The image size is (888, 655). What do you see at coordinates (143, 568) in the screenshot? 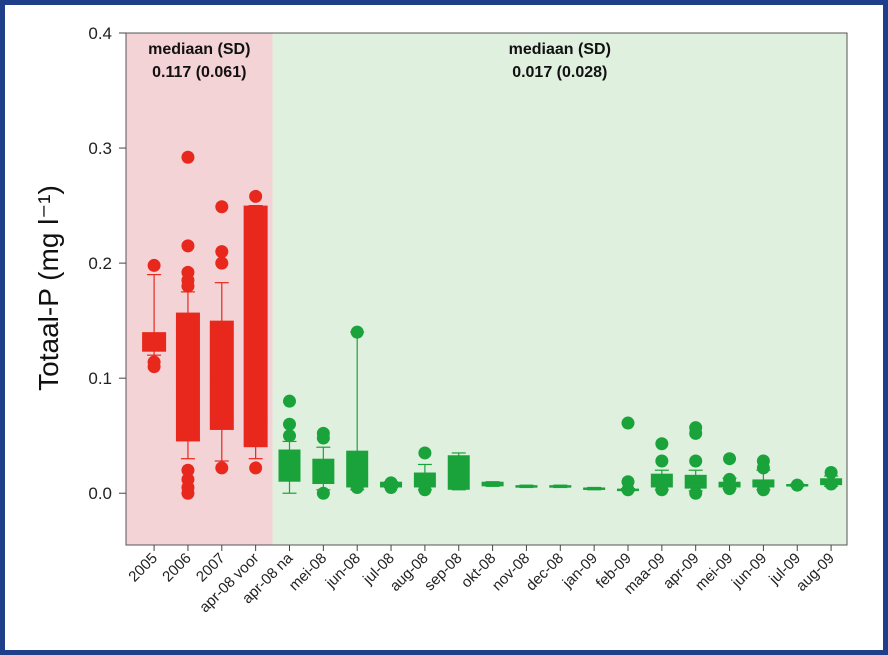
I see `x-tick-label: 2005` at bounding box center [143, 568].